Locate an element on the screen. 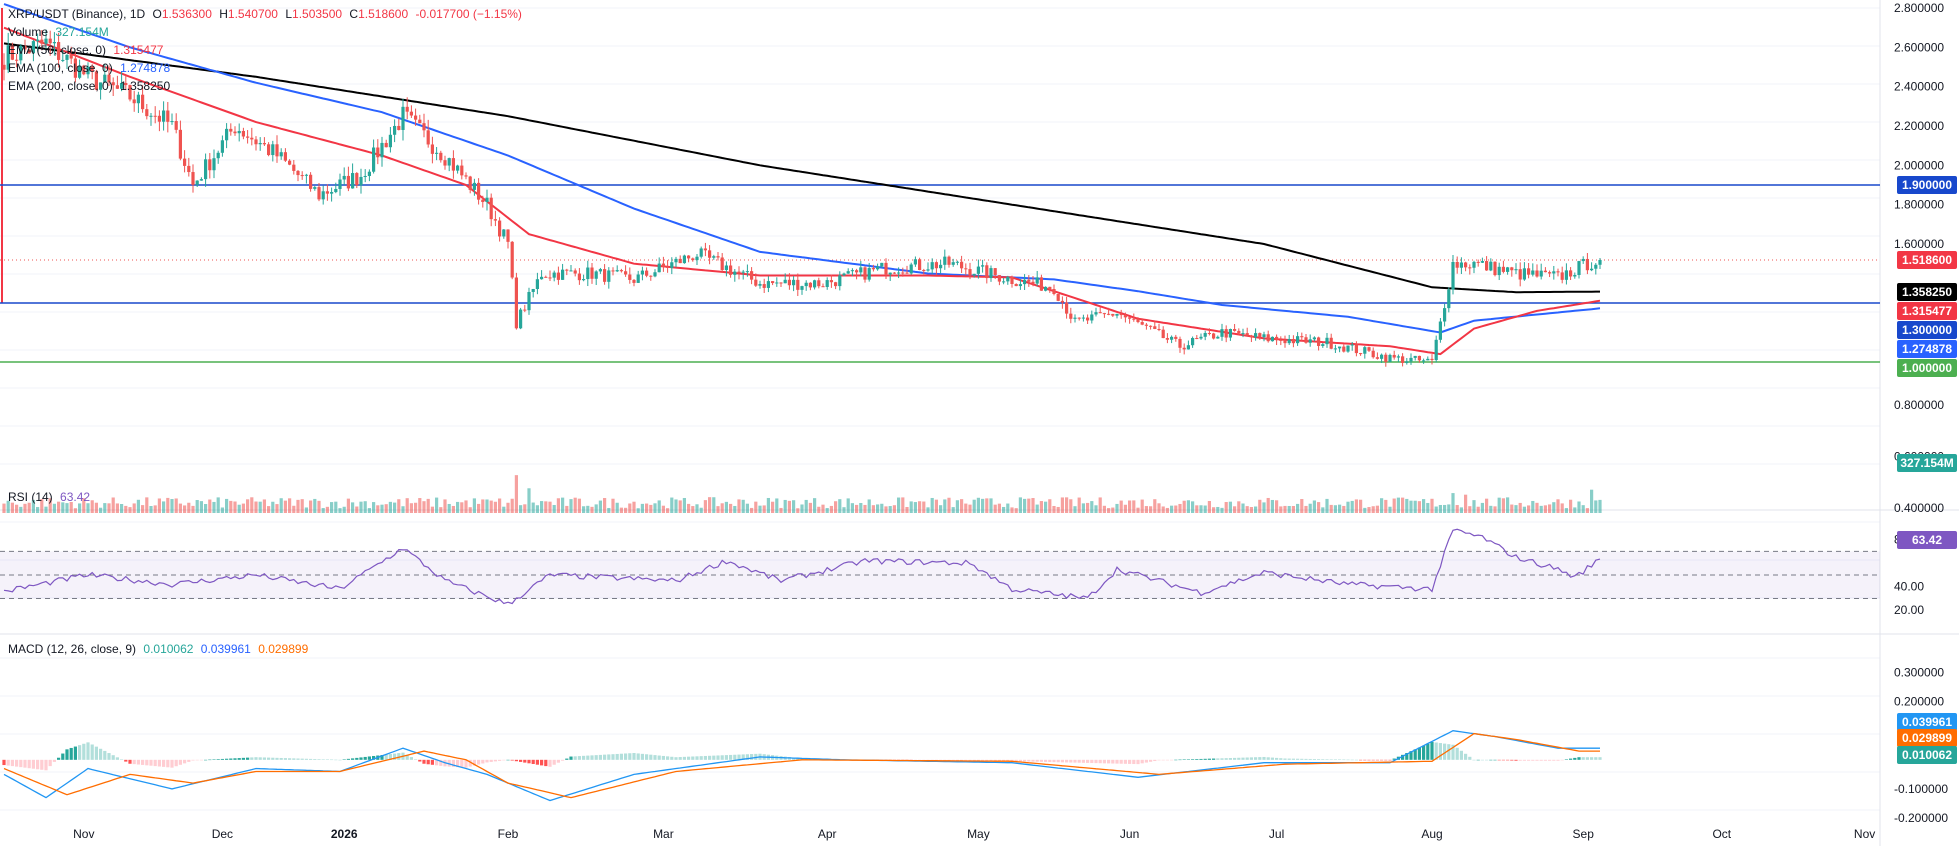  macd-tick-label: 0.200000 is located at coordinates (1919, 702).